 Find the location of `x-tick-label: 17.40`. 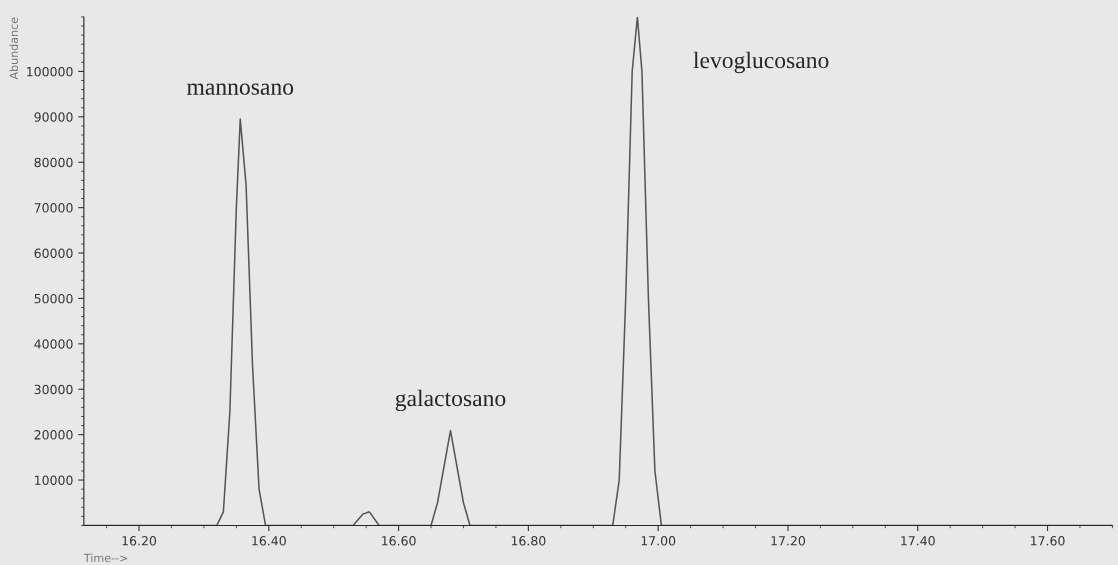

x-tick-label: 17.40 is located at coordinates (918, 541).